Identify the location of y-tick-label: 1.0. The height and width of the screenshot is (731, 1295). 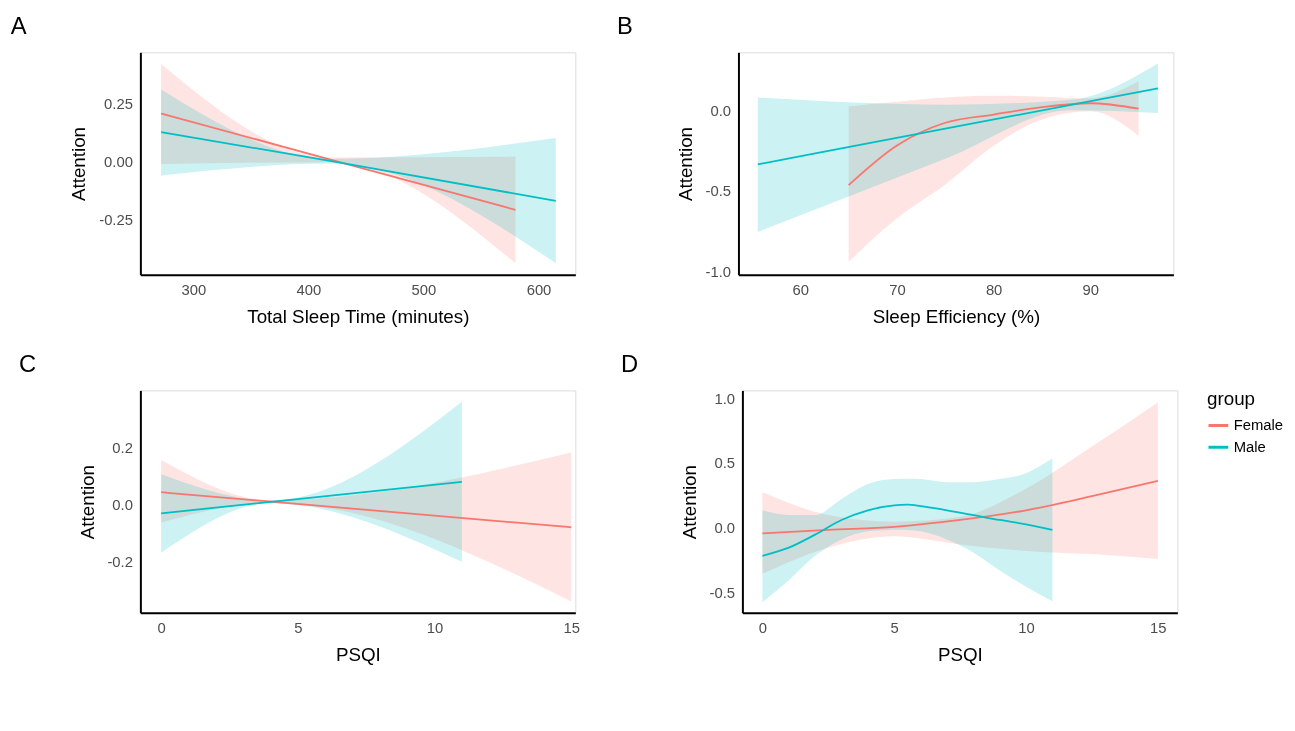
(724, 398).